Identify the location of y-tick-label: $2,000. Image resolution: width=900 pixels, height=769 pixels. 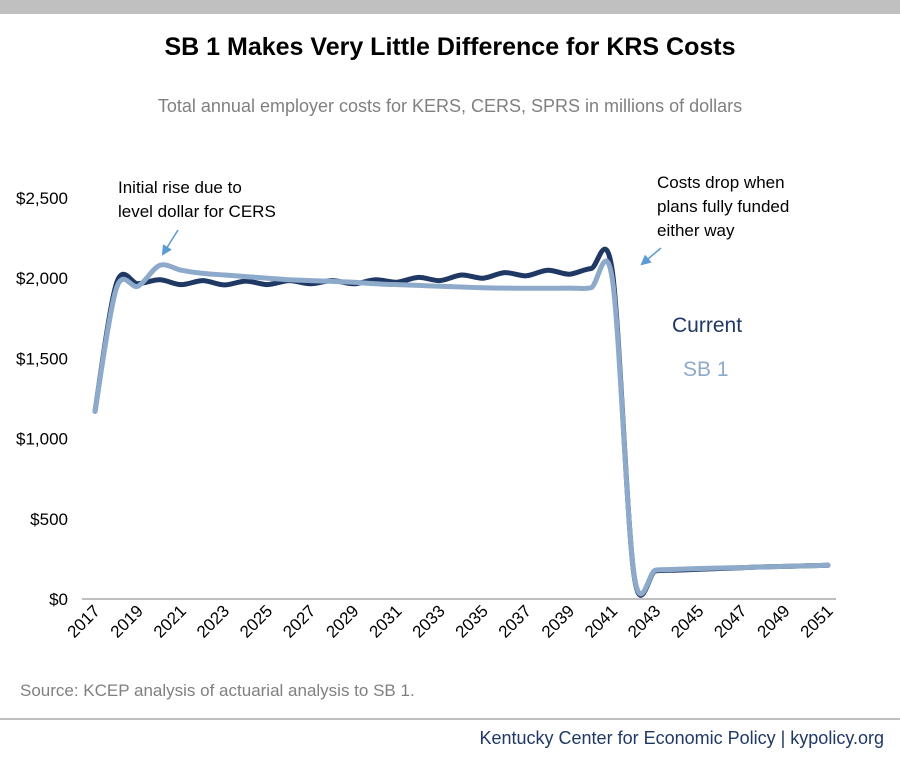
(42, 278).